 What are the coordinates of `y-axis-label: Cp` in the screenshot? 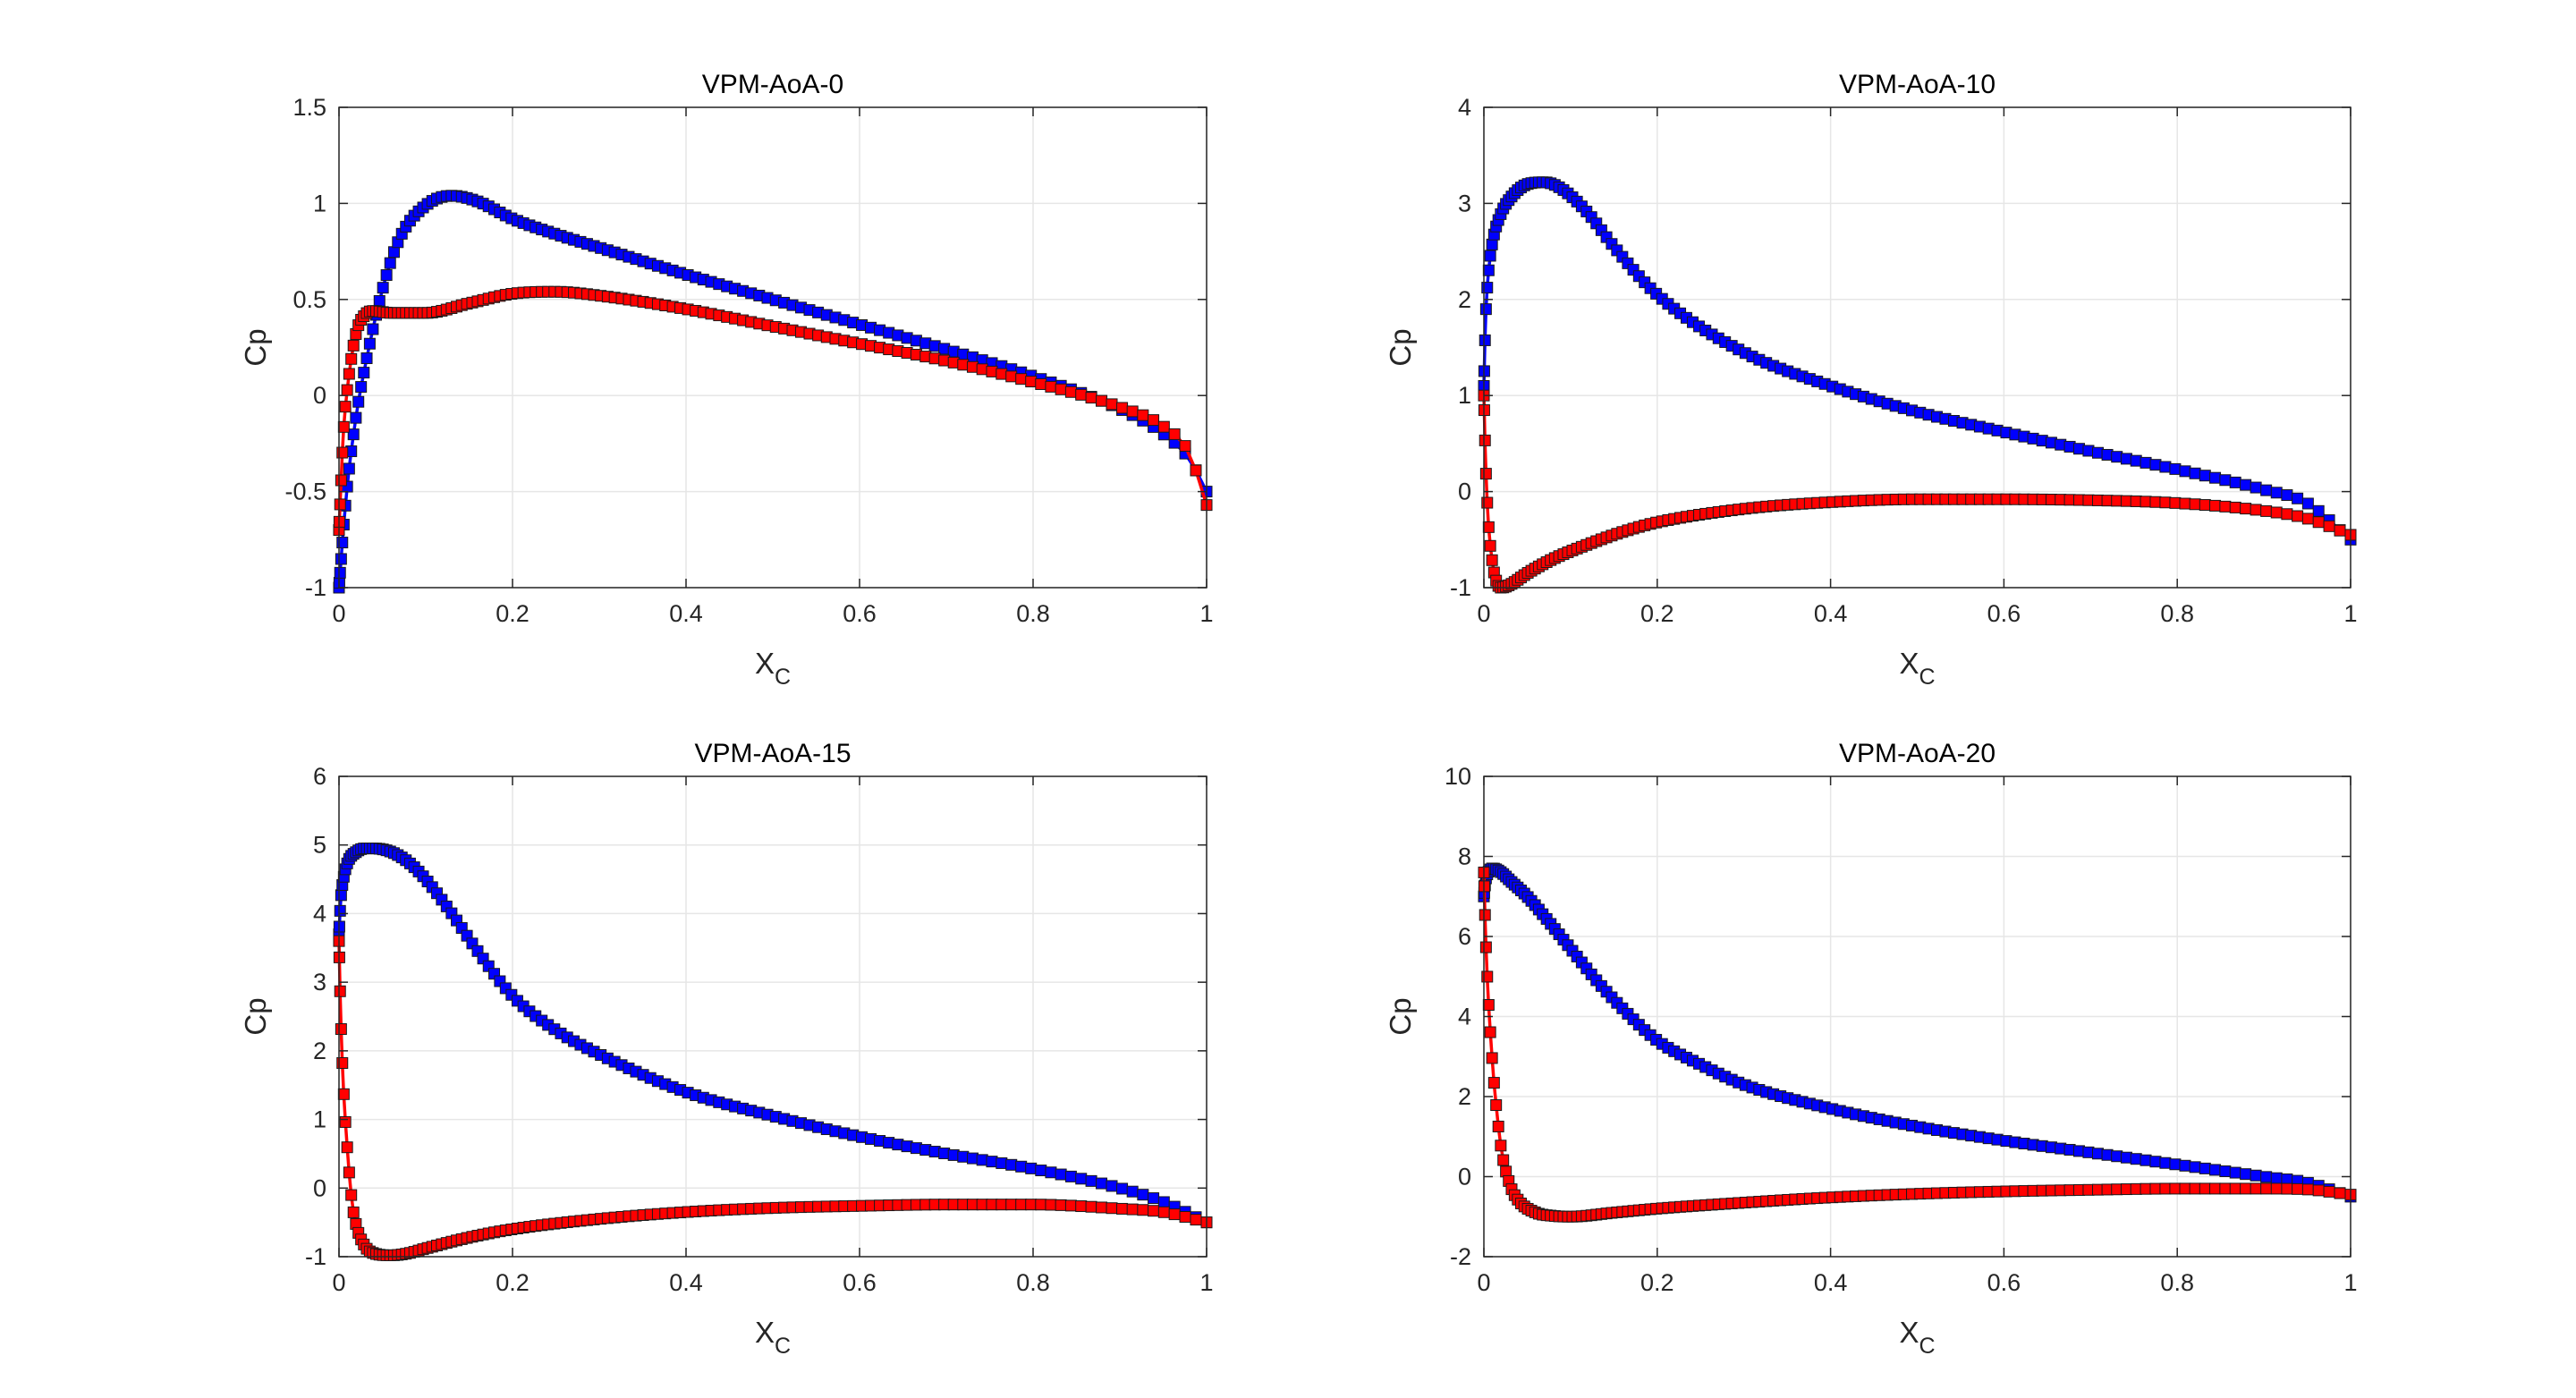 It's located at (1400, 347).